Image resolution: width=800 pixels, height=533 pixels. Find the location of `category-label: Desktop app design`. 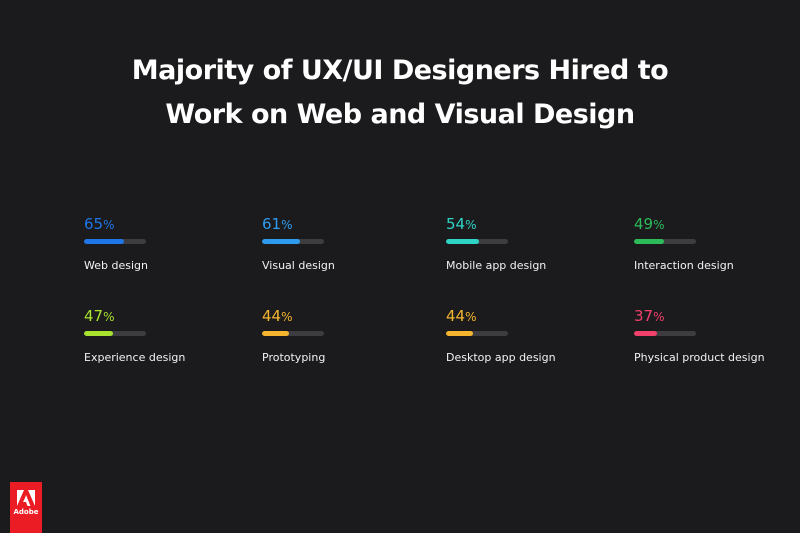

category-label: Desktop app design is located at coordinates (501, 357).